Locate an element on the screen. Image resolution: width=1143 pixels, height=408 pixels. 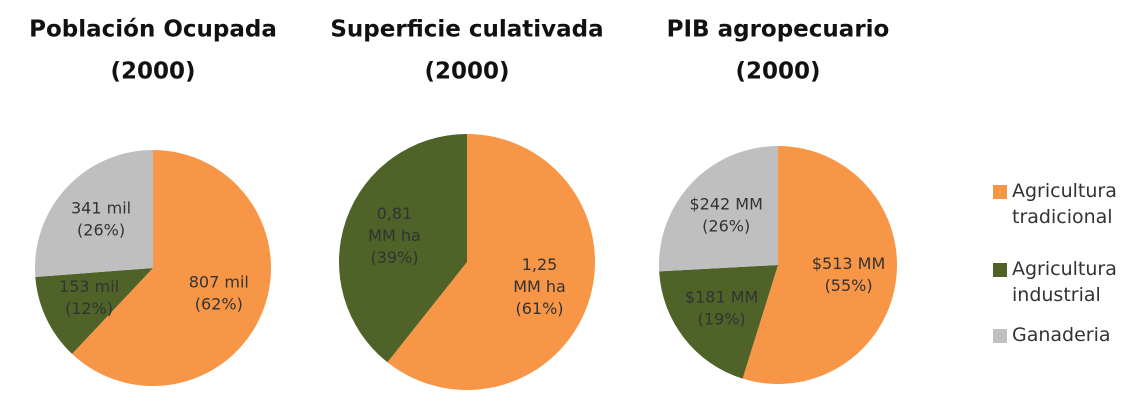
data-label: (39%) is located at coordinates (394, 257).